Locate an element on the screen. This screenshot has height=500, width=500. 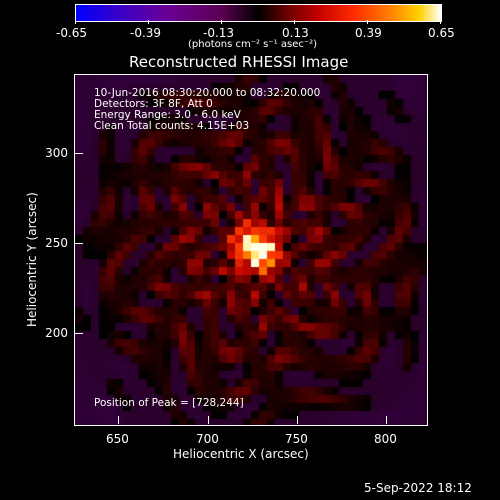
x-axis-tick-label: 650 is located at coordinates (117, 439).